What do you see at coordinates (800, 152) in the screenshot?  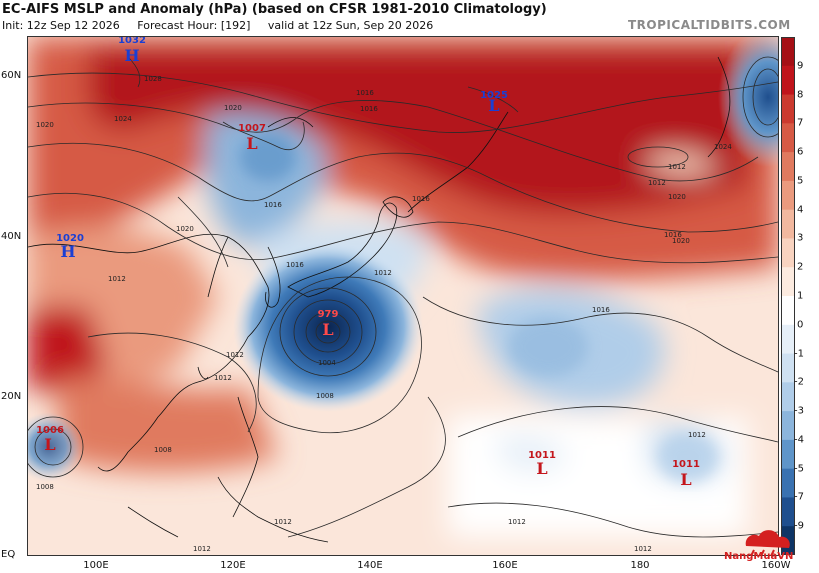 I see `colorbar-label: 6` at bounding box center [800, 152].